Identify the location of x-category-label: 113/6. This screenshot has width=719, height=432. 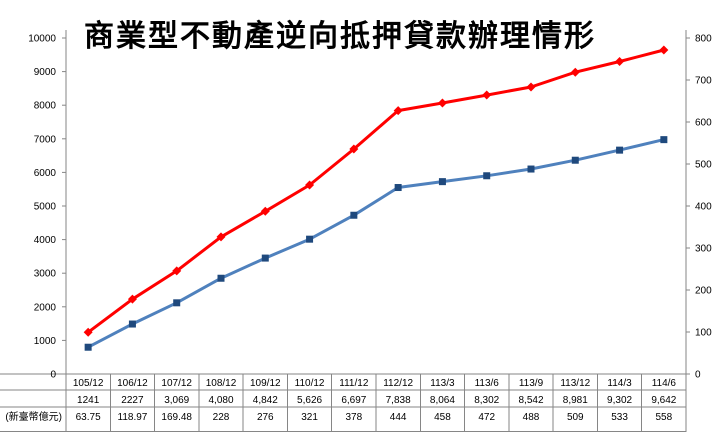
(487, 383).